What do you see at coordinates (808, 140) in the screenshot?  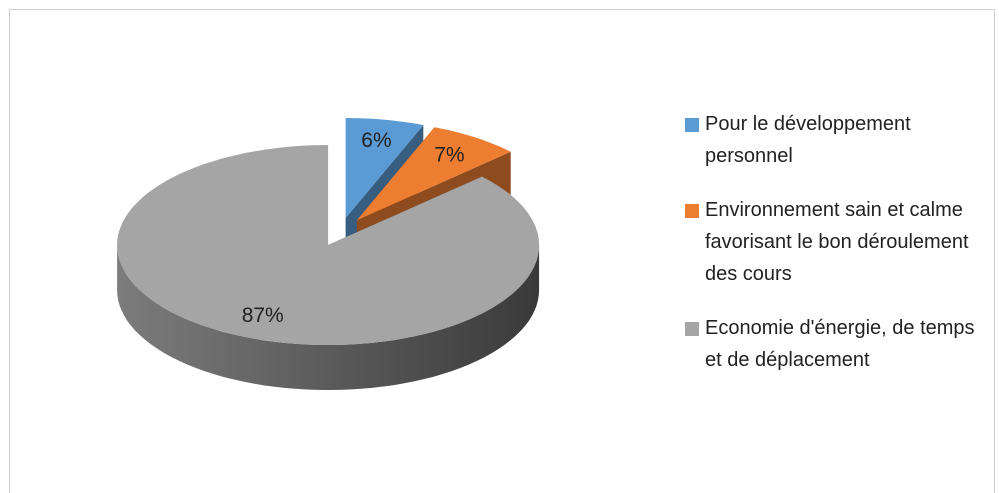 I see `legend-label: Pour le développement personnel` at bounding box center [808, 140].